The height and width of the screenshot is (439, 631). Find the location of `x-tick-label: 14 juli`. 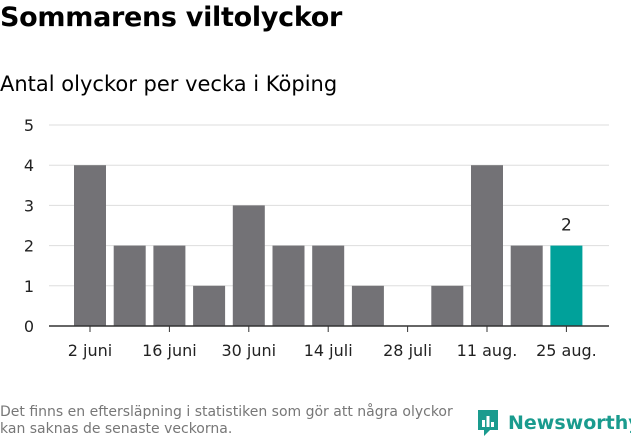

x-tick-label: 14 juli is located at coordinates (328, 350).